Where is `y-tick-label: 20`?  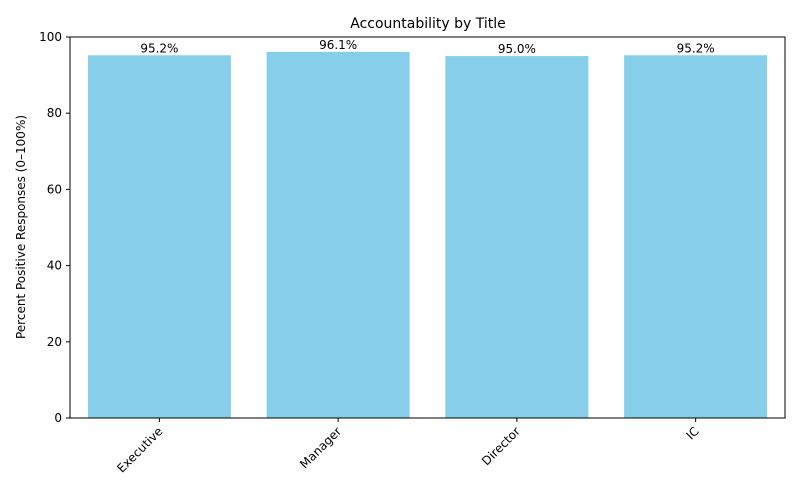
y-tick-label: 20 is located at coordinates (54, 342).